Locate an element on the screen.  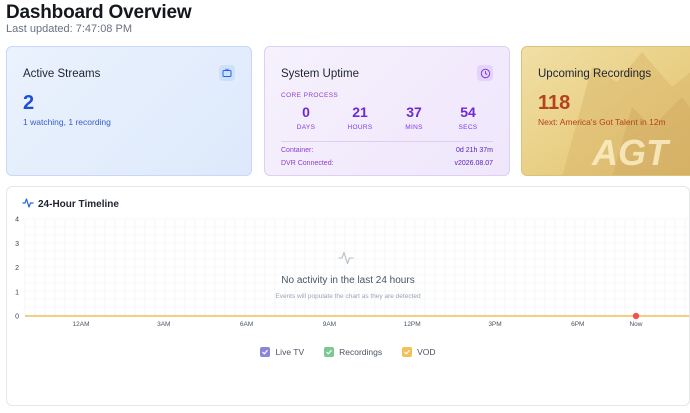
next-recording-text: Next: America's Got Talent in 12m is located at coordinates (602, 122).